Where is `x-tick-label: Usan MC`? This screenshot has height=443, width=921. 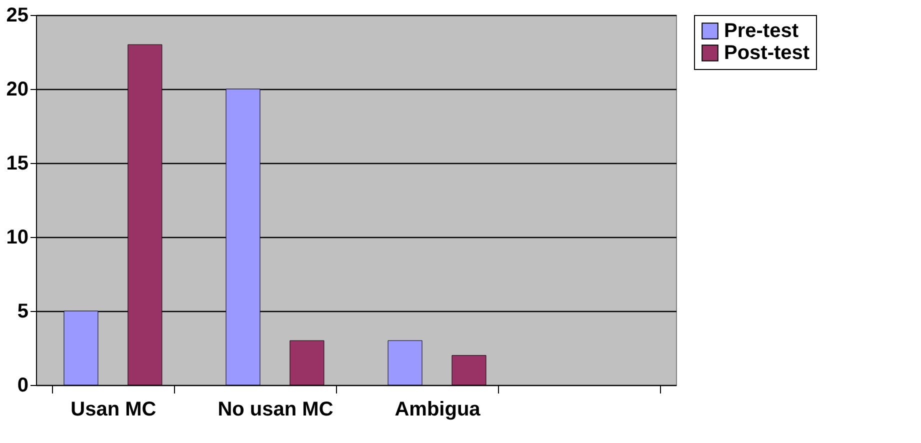 x-tick-label: Usan MC is located at coordinates (113, 409).